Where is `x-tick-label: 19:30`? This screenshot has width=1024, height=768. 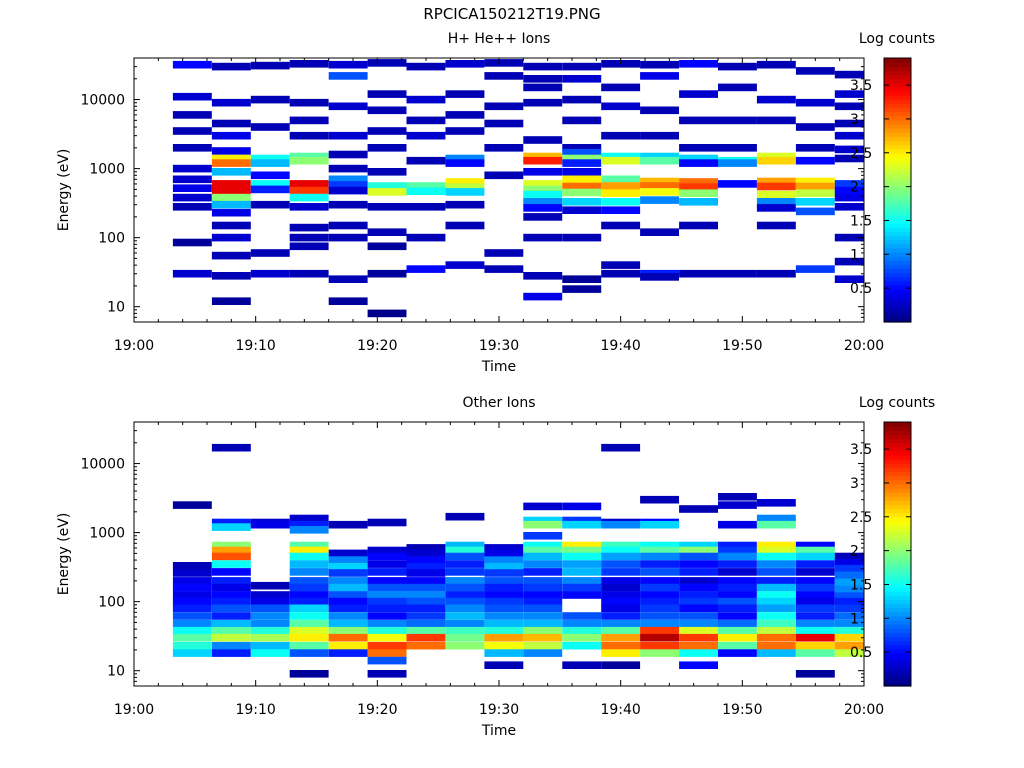
x-tick-label: 19:30 is located at coordinates (499, 346).